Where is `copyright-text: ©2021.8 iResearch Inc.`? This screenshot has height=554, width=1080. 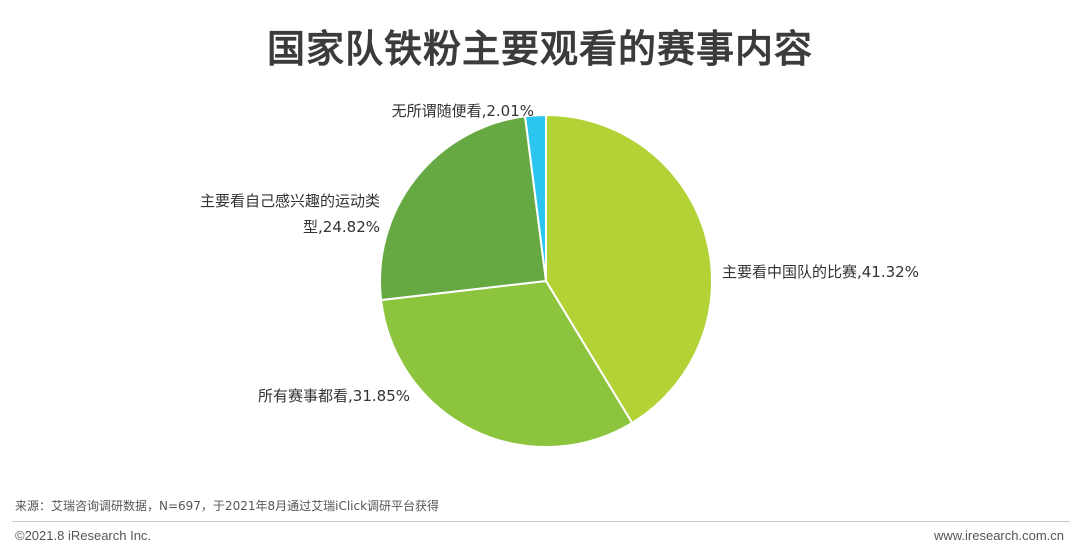 copyright-text: ©2021.8 iResearch Inc. is located at coordinates (83, 535).